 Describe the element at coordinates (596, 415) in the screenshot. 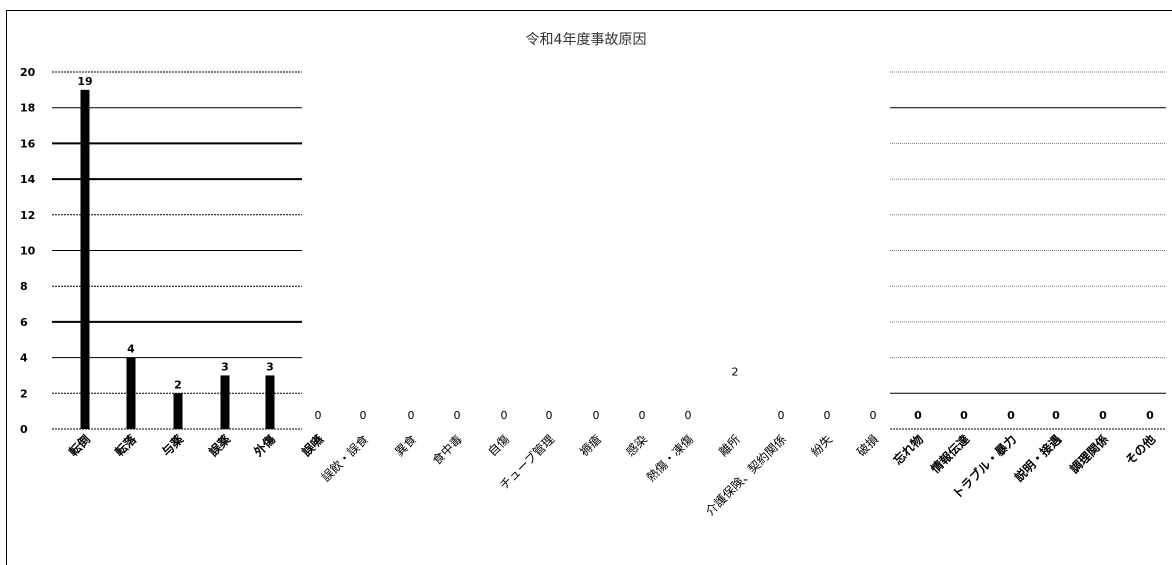

I see `data-label-12: 0` at that location.